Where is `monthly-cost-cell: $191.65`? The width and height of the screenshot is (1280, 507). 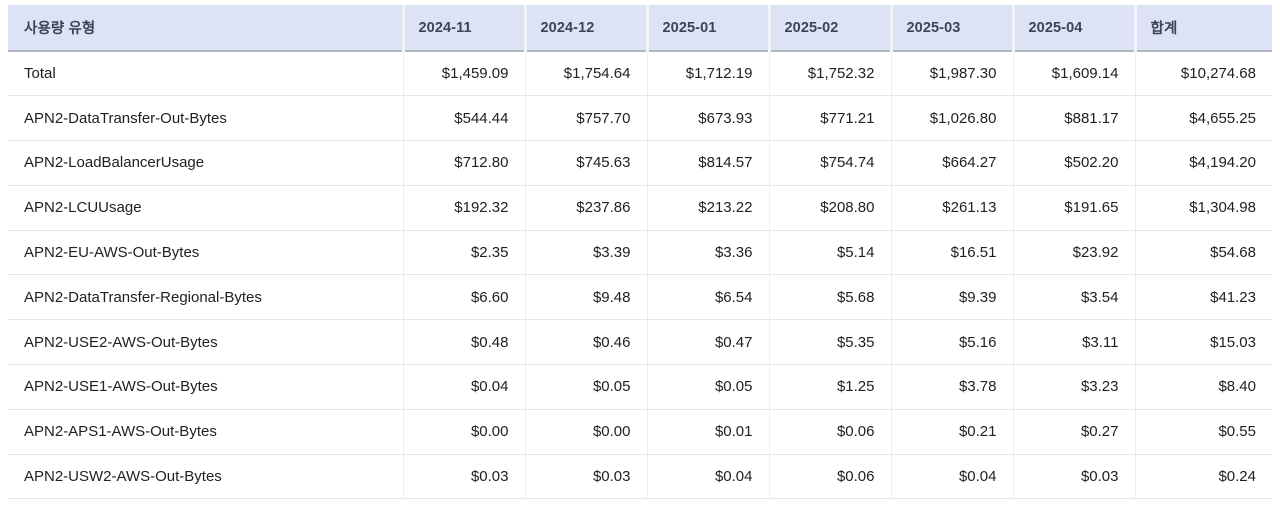
monthly-cost-cell: $191.65 is located at coordinates (1073, 208).